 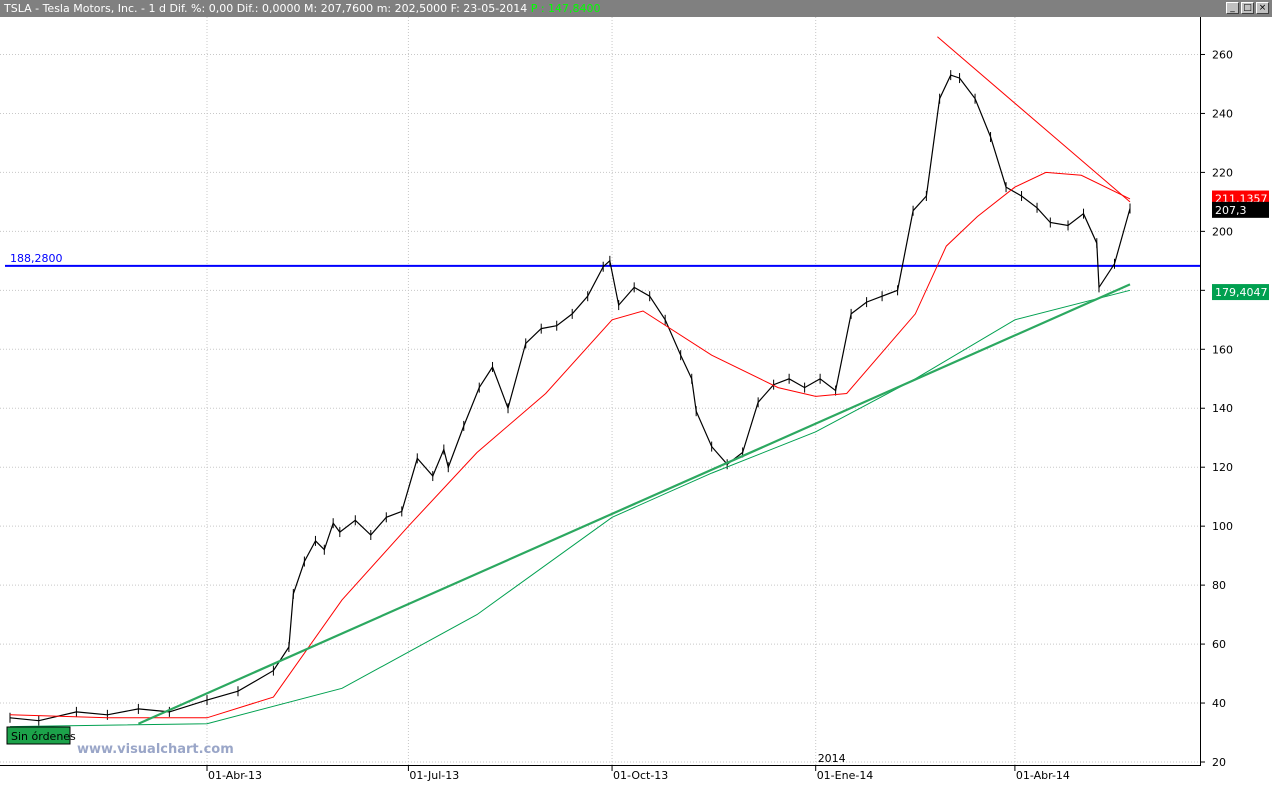 I want to click on title-last-price: P : 147,8400, so click(x=565, y=8).